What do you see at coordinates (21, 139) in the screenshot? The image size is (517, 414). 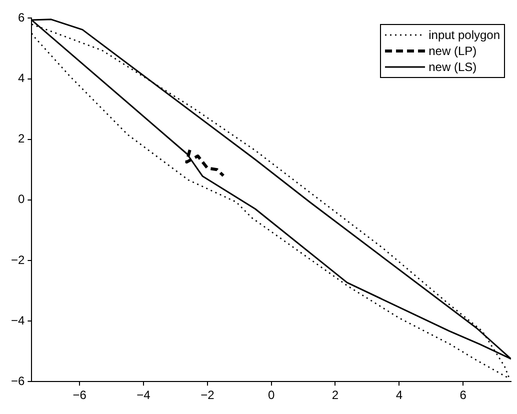 I see `y-tick-label: 2` at bounding box center [21, 139].